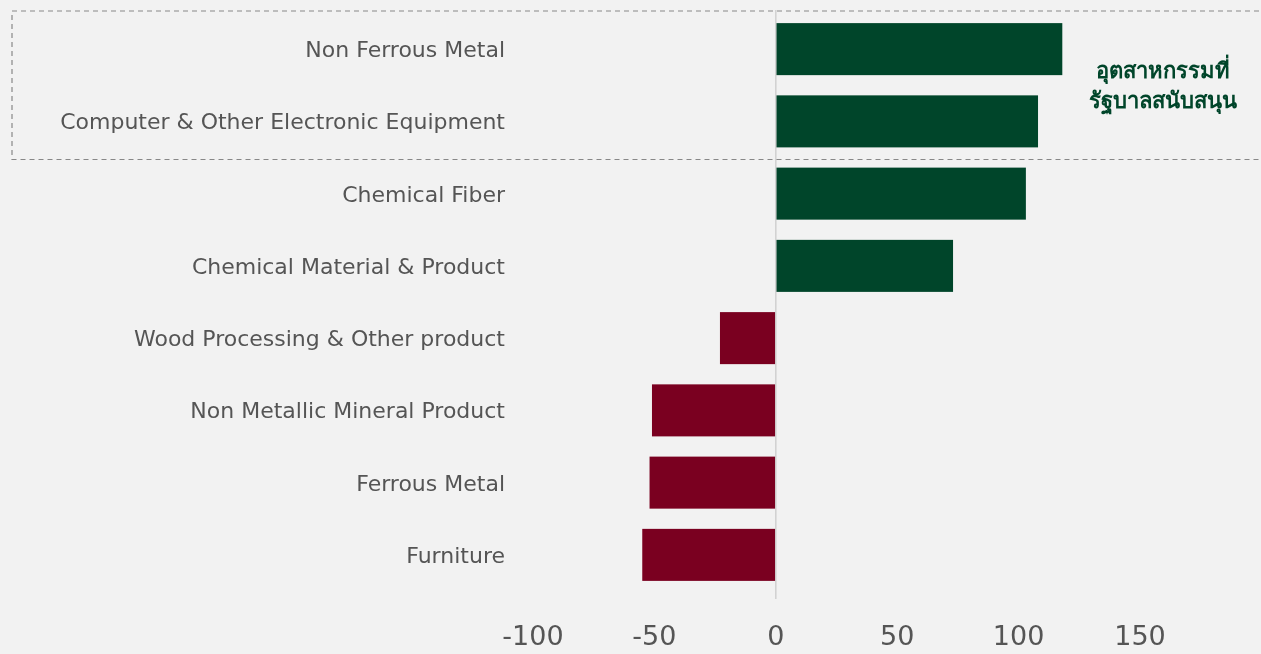 The height and width of the screenshot is (654, 1261). What do you see at coordinates (1163, 85) in the screenshot?
I see `annotation: อุตสาหกรรมที่ รัฐบาลสนับสนุน` at bounding box center [1163, 85].